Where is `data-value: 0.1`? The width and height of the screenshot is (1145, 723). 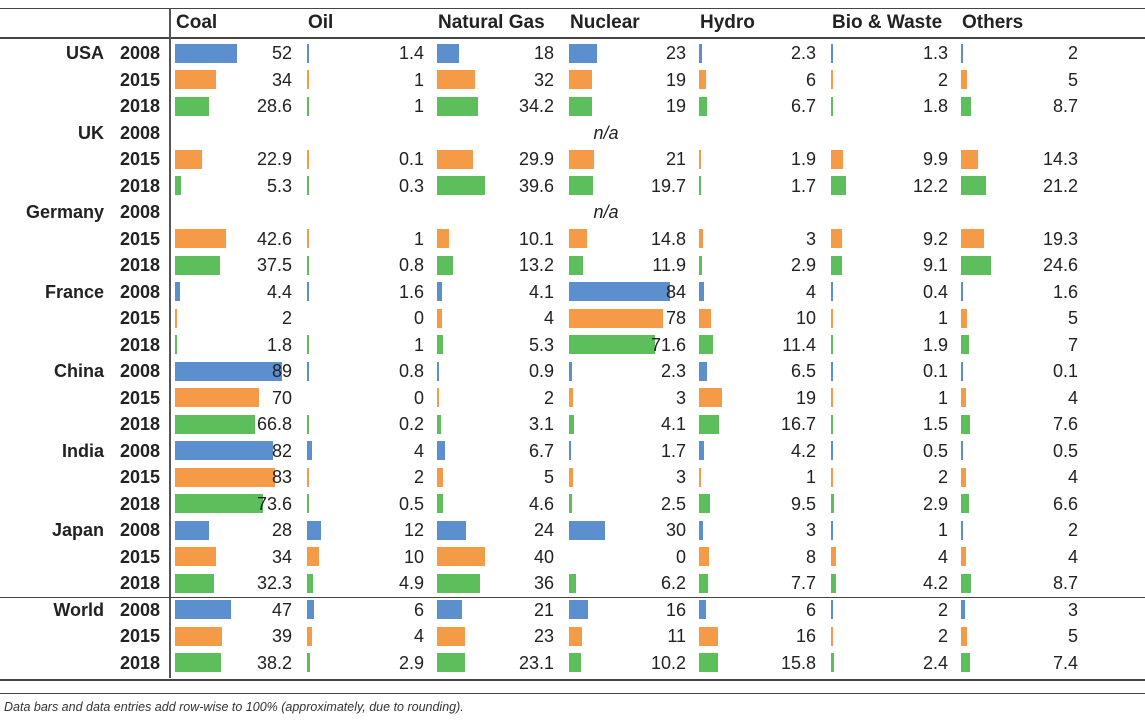
data-value: 0.1 is located at coordinates (1065, 371).